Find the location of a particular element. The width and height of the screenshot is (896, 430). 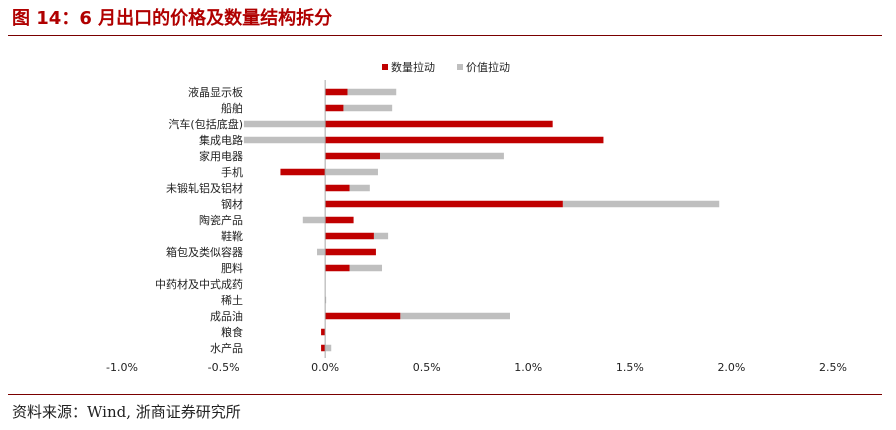

category-label: 船舶 is located at coordinates (232, 108).